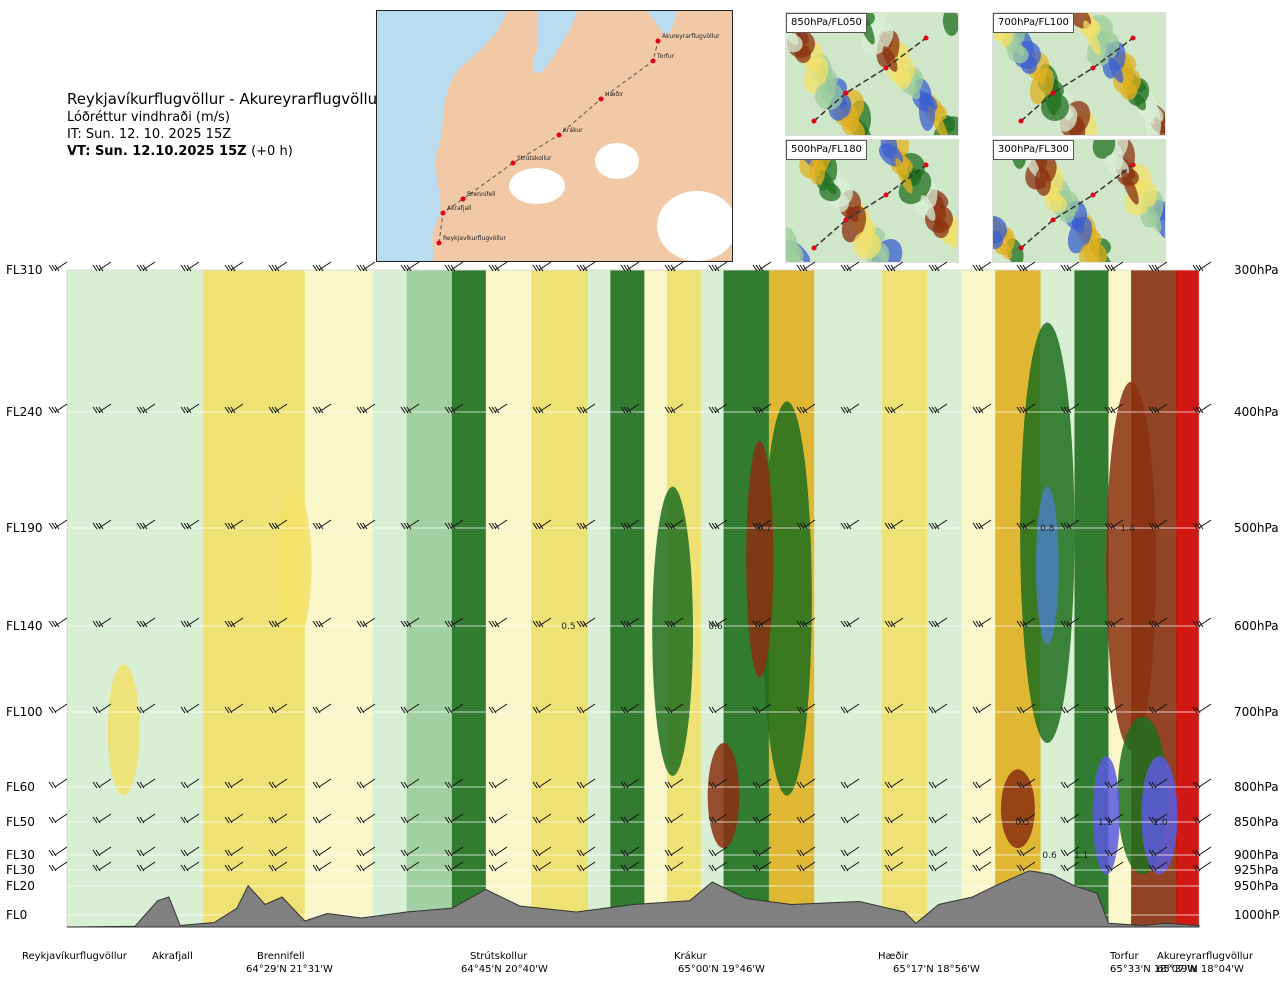 The image size is (1280, 981). What do you see at coordinates (826, 23) in the screenshot?
I see `thumb-850-label: 850hPa/FL050` at bounding box center [826, 23].